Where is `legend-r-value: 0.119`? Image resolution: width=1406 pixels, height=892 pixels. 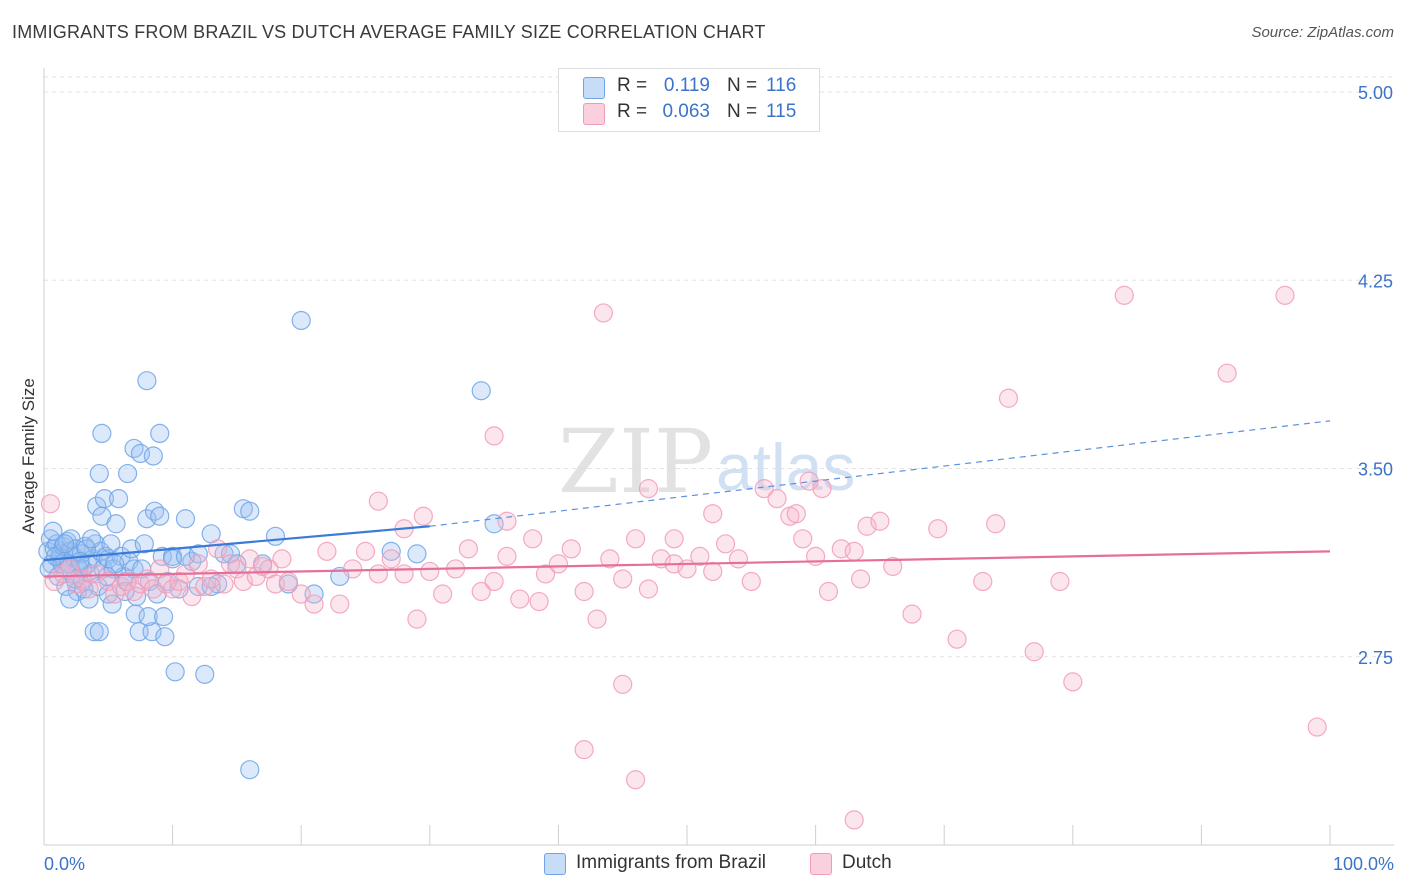
legend-r-value: 0.119 is located at coordinates (686, 85).